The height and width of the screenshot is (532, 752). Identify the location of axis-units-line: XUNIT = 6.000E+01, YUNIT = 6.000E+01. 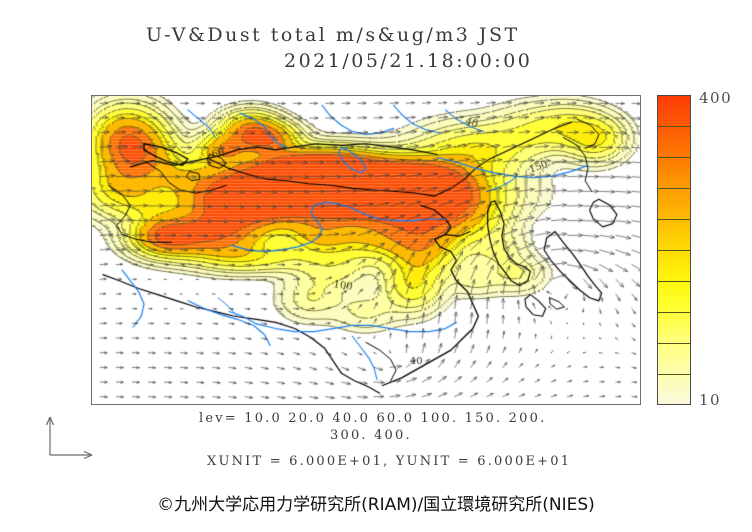
(389, 461).